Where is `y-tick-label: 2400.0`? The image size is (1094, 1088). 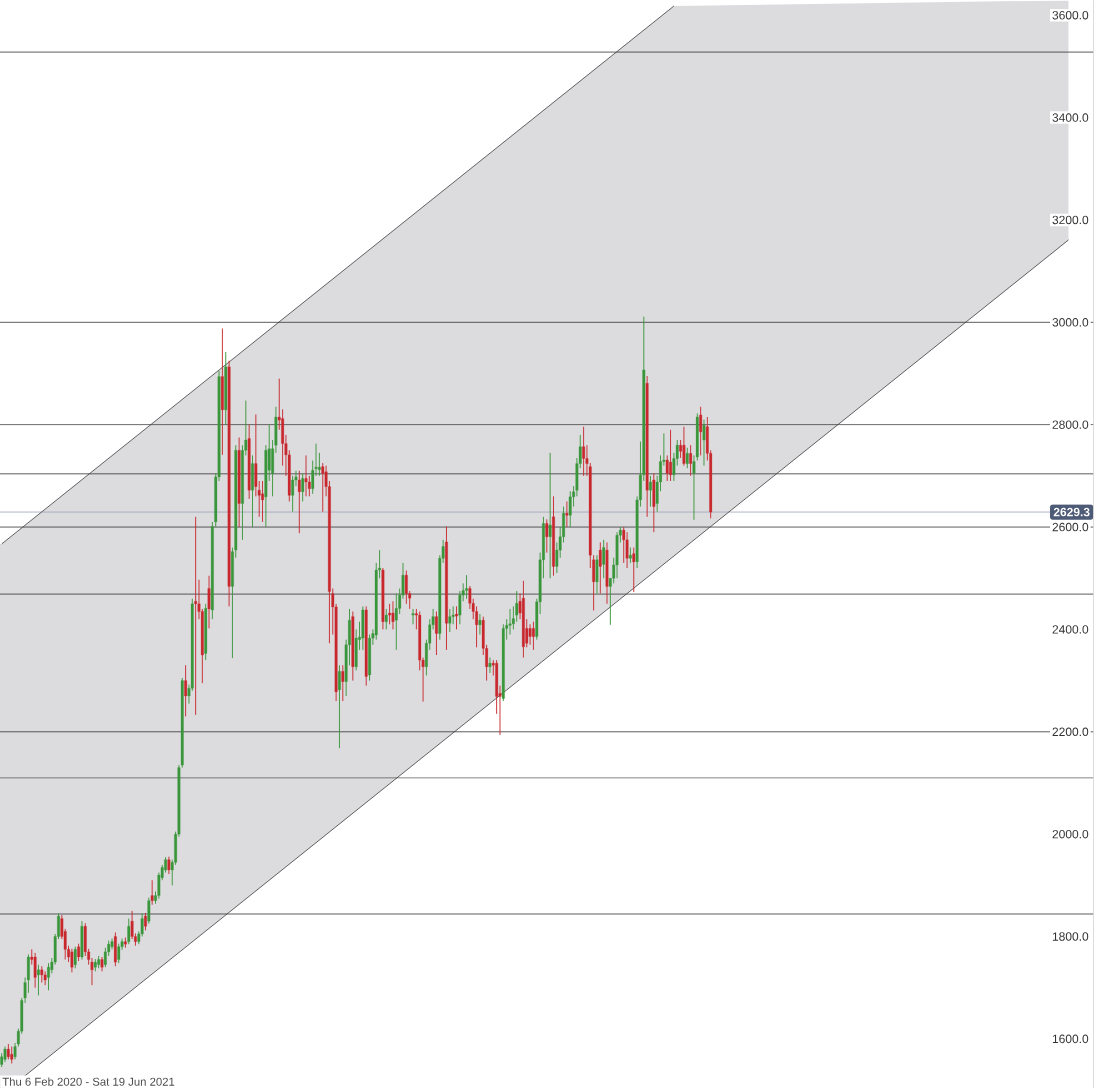 y-tick-label: 2400.0 is located at coordinates (1070, 629).